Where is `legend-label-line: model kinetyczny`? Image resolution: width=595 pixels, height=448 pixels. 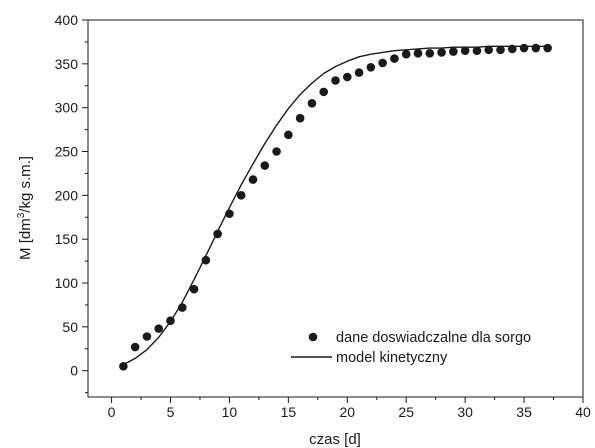 legend-label-line: model kinetyczny is located at coordinates (392, 358).